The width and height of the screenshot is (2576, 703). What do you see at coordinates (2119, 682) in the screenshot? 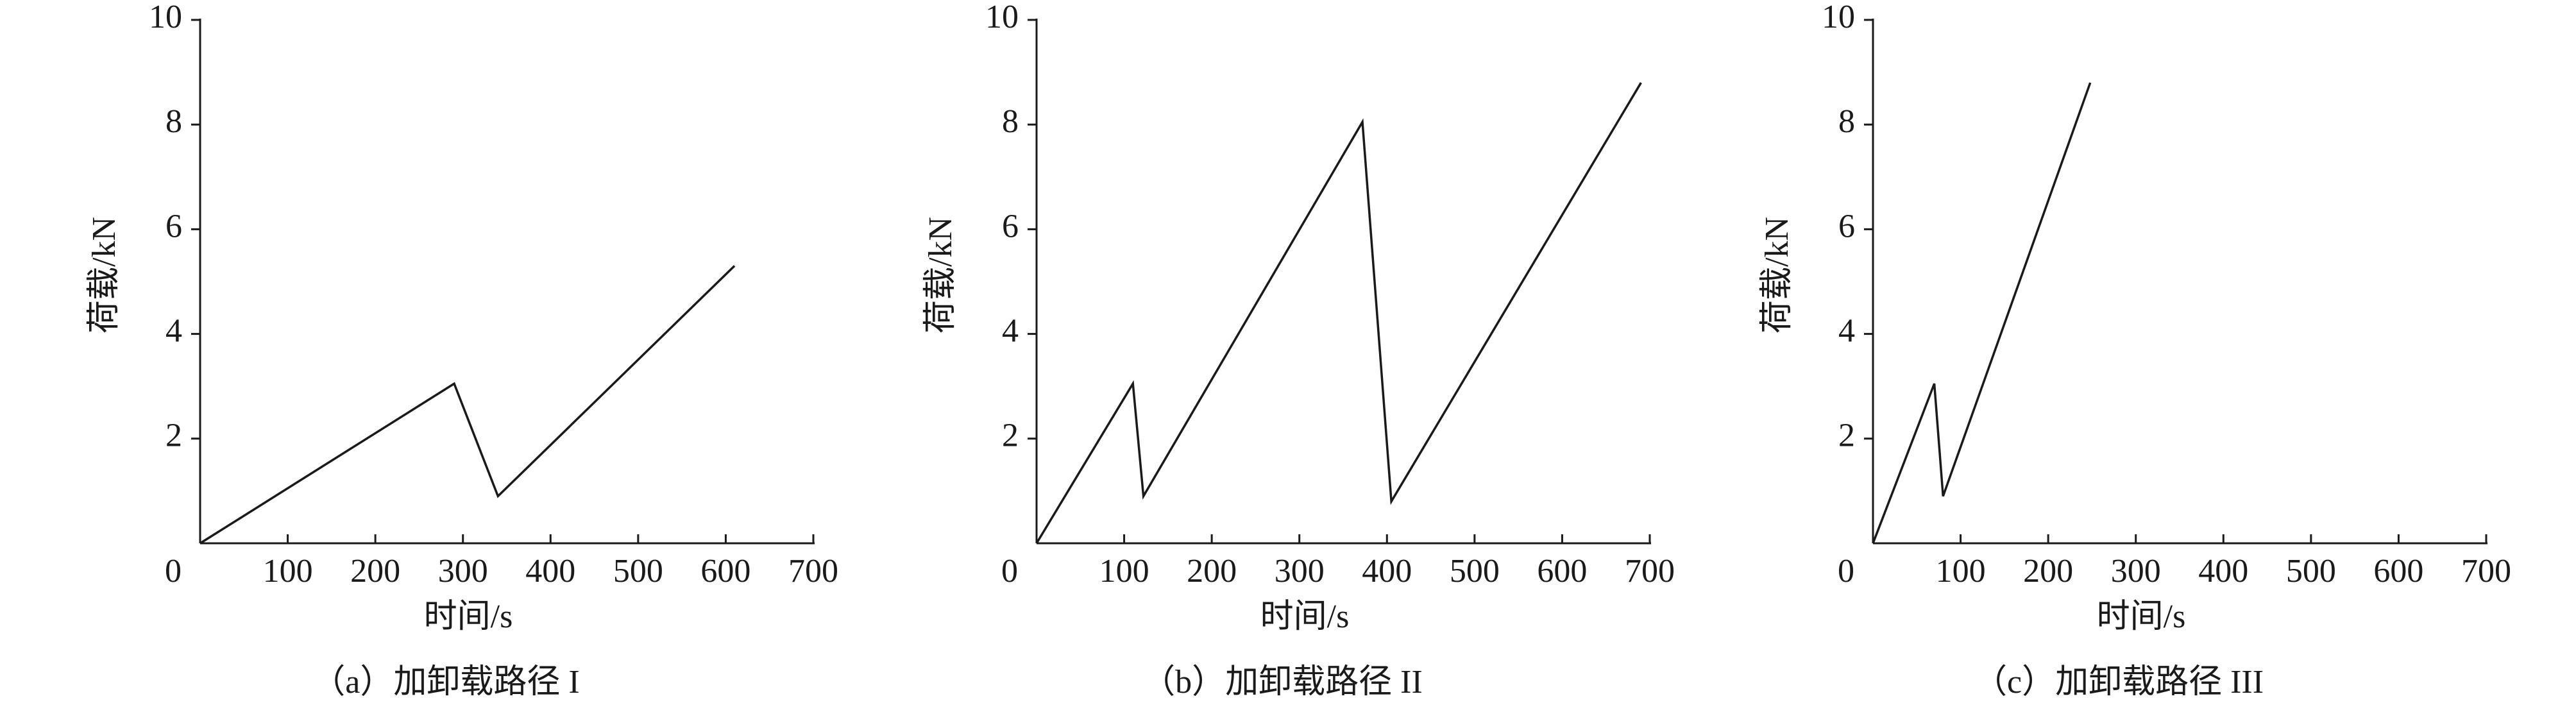
I see `caption: （c）加卸载路径 III` at bounding box center [2119, 682].